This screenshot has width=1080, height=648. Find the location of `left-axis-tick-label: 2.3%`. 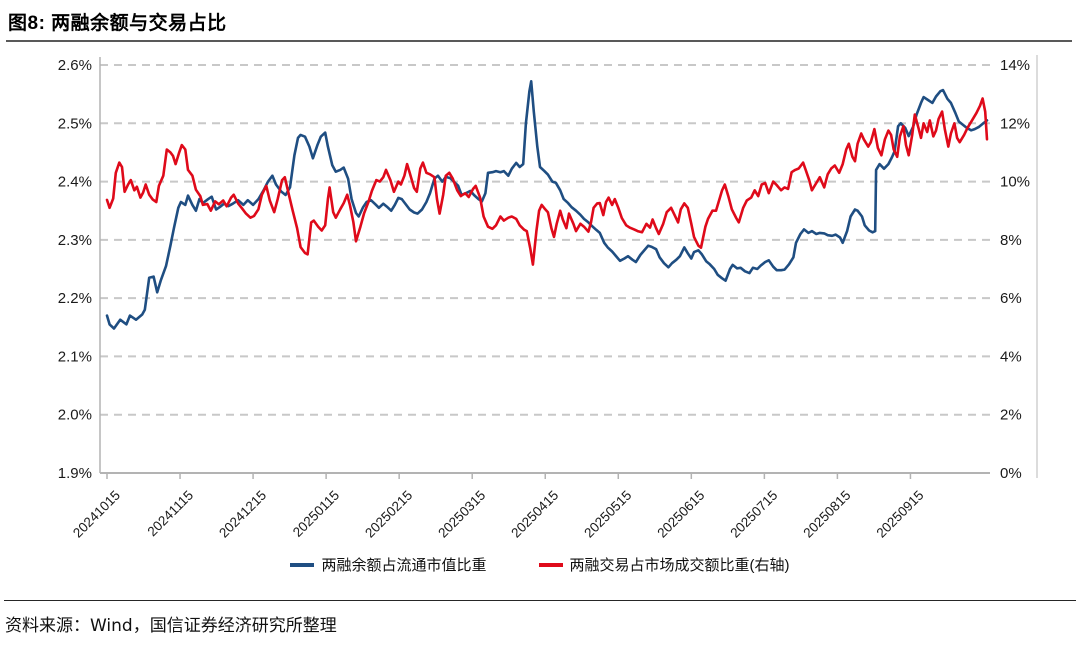

left-axis-tick-label: 2.3% is located at coordinates (75, 240).